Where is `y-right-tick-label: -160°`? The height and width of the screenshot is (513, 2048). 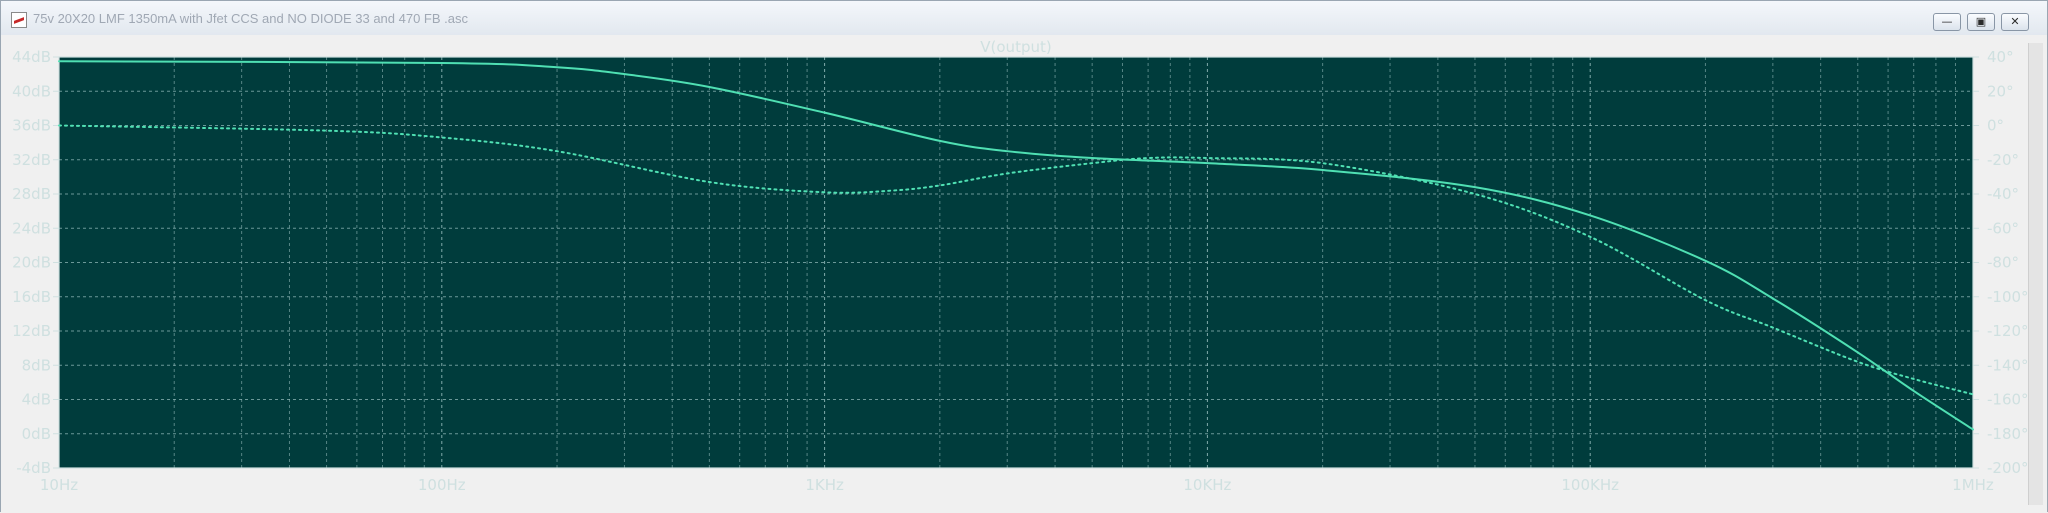
y-right-tick-label: -160° is located at coordinates (2008, 400).